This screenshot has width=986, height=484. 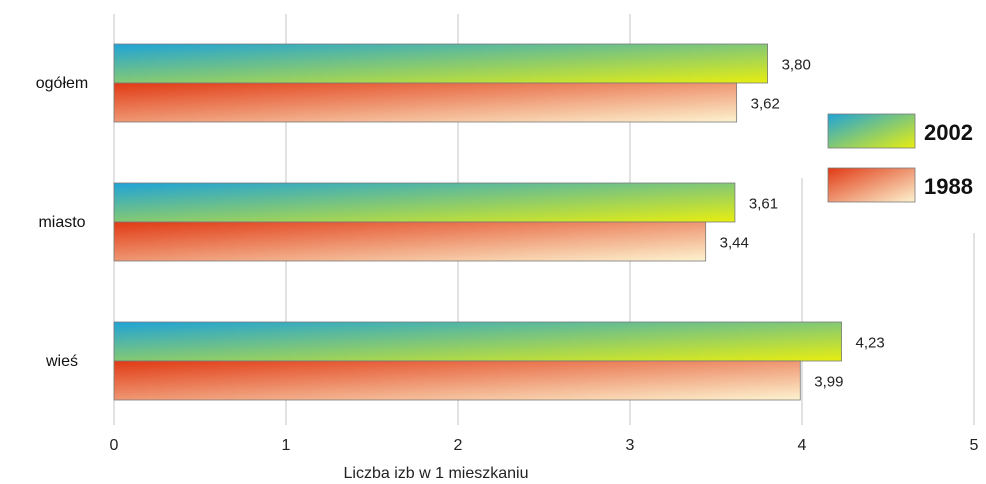 What do you see at coordinates (734, 243) in the screenshot?
I see `data-label: 3,44` at bounding box center [734, 243].